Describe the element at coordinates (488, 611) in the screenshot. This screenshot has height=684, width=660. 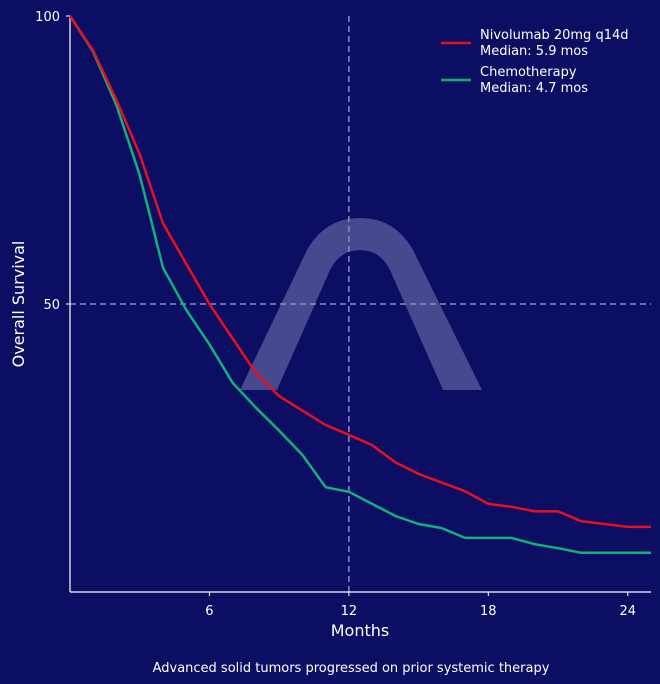
I see `x-tick-label: 18` at that location.